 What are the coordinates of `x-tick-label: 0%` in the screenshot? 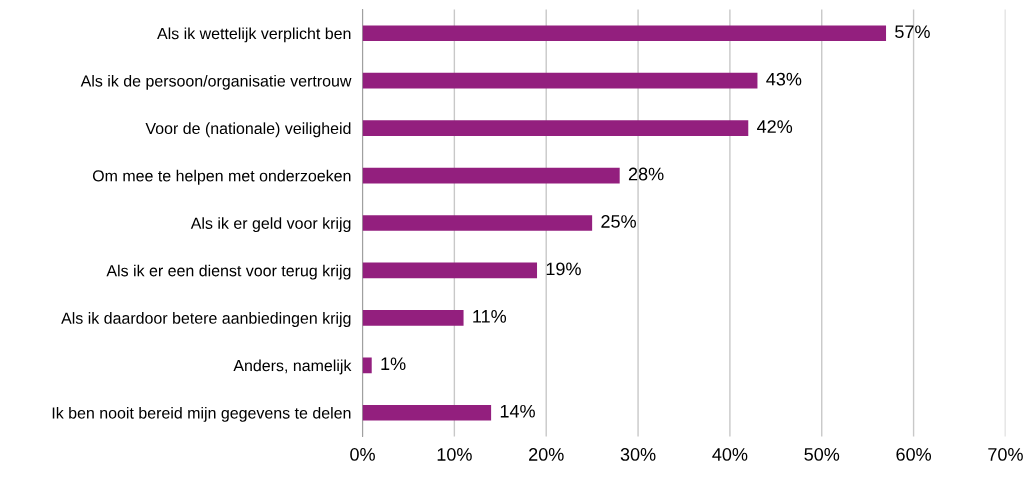 It's located at (362, 454).